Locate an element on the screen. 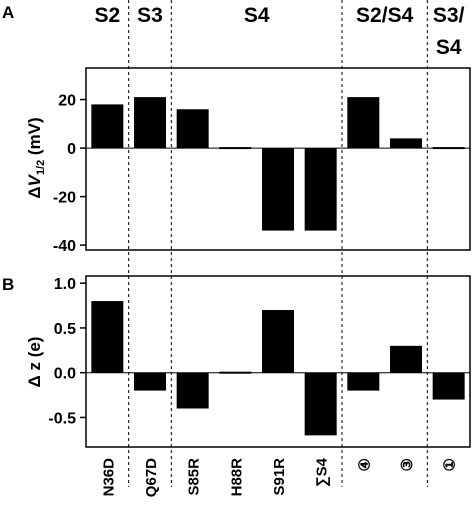  panel-a-y-ticks: 20 0 -20 -40 is located at coordinates (69, 174).